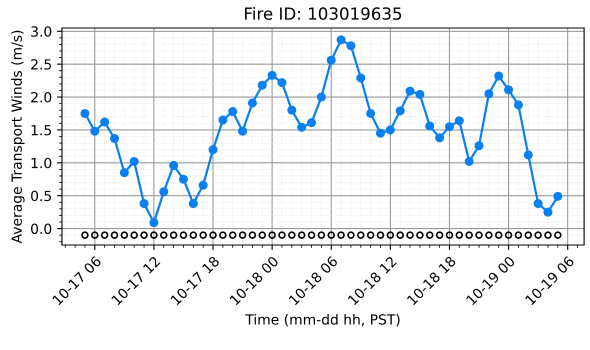  What do you see at coordinates (323, 13) in the screenshot?
I see `chart-title: Fire ID: 103019635` at bounding box center [323, 13].